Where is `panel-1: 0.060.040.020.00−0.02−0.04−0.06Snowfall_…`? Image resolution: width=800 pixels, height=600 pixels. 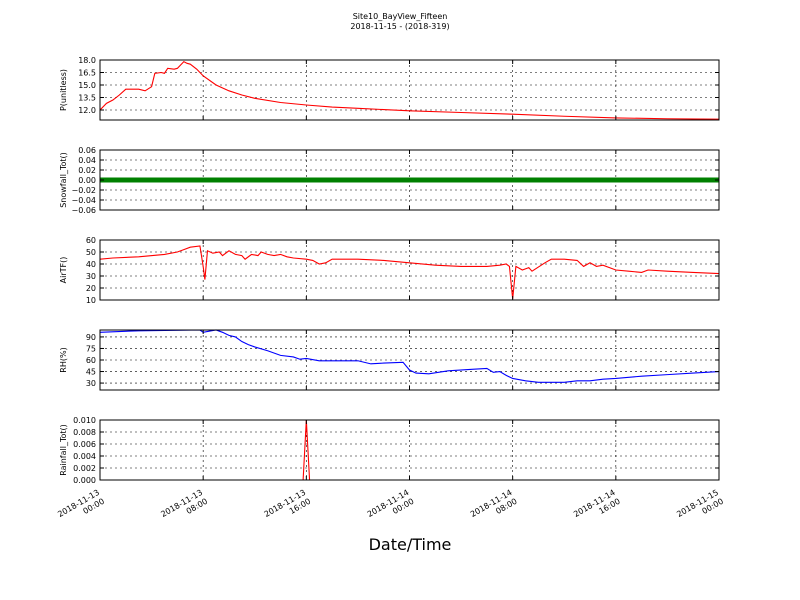
panel-1: 0.060.040.020.00−0.02−0.04−0.06Snowfall_… is located at coordinates (389, 180).